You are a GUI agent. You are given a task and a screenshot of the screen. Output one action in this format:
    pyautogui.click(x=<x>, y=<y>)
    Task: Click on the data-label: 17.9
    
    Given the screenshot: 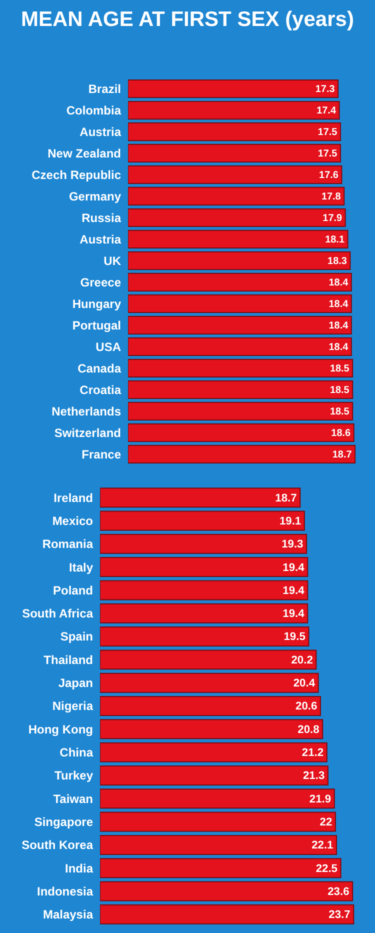 What is the action you would take?
    pyautogui.click(x=332, y=218)
    